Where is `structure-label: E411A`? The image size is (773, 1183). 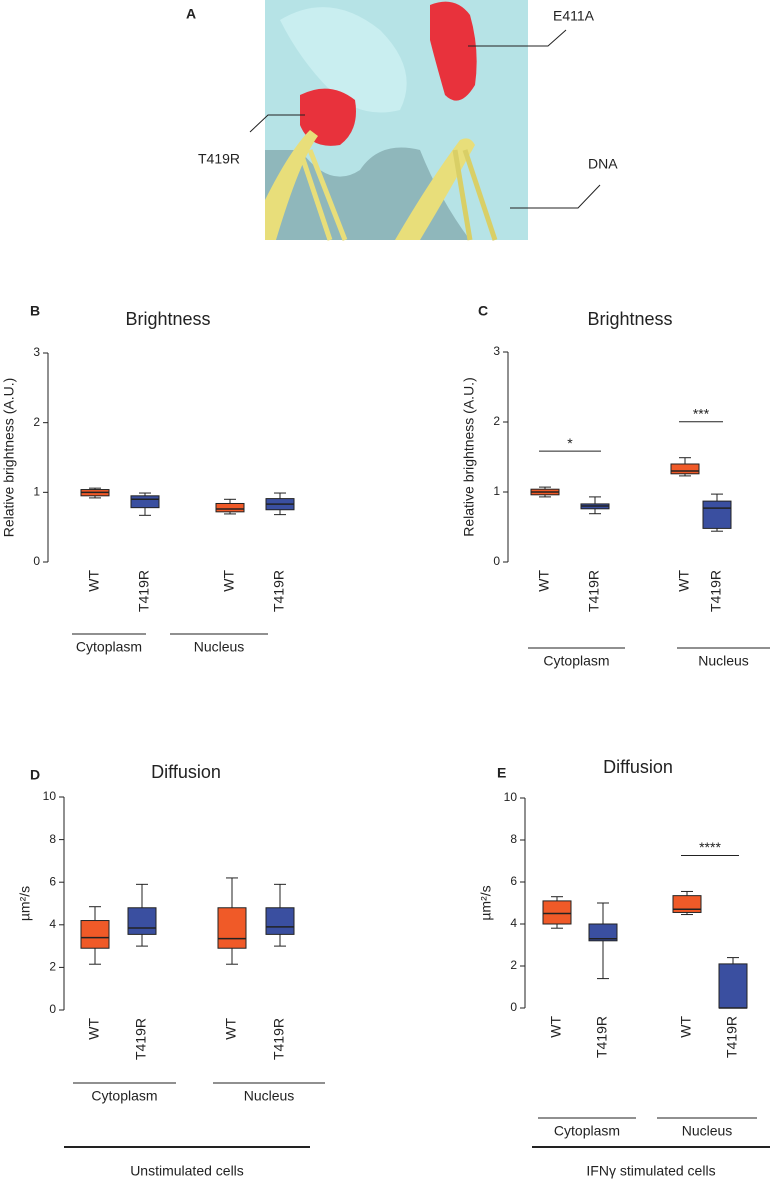 structure-label: E411A is located at coordinates (574, 16).